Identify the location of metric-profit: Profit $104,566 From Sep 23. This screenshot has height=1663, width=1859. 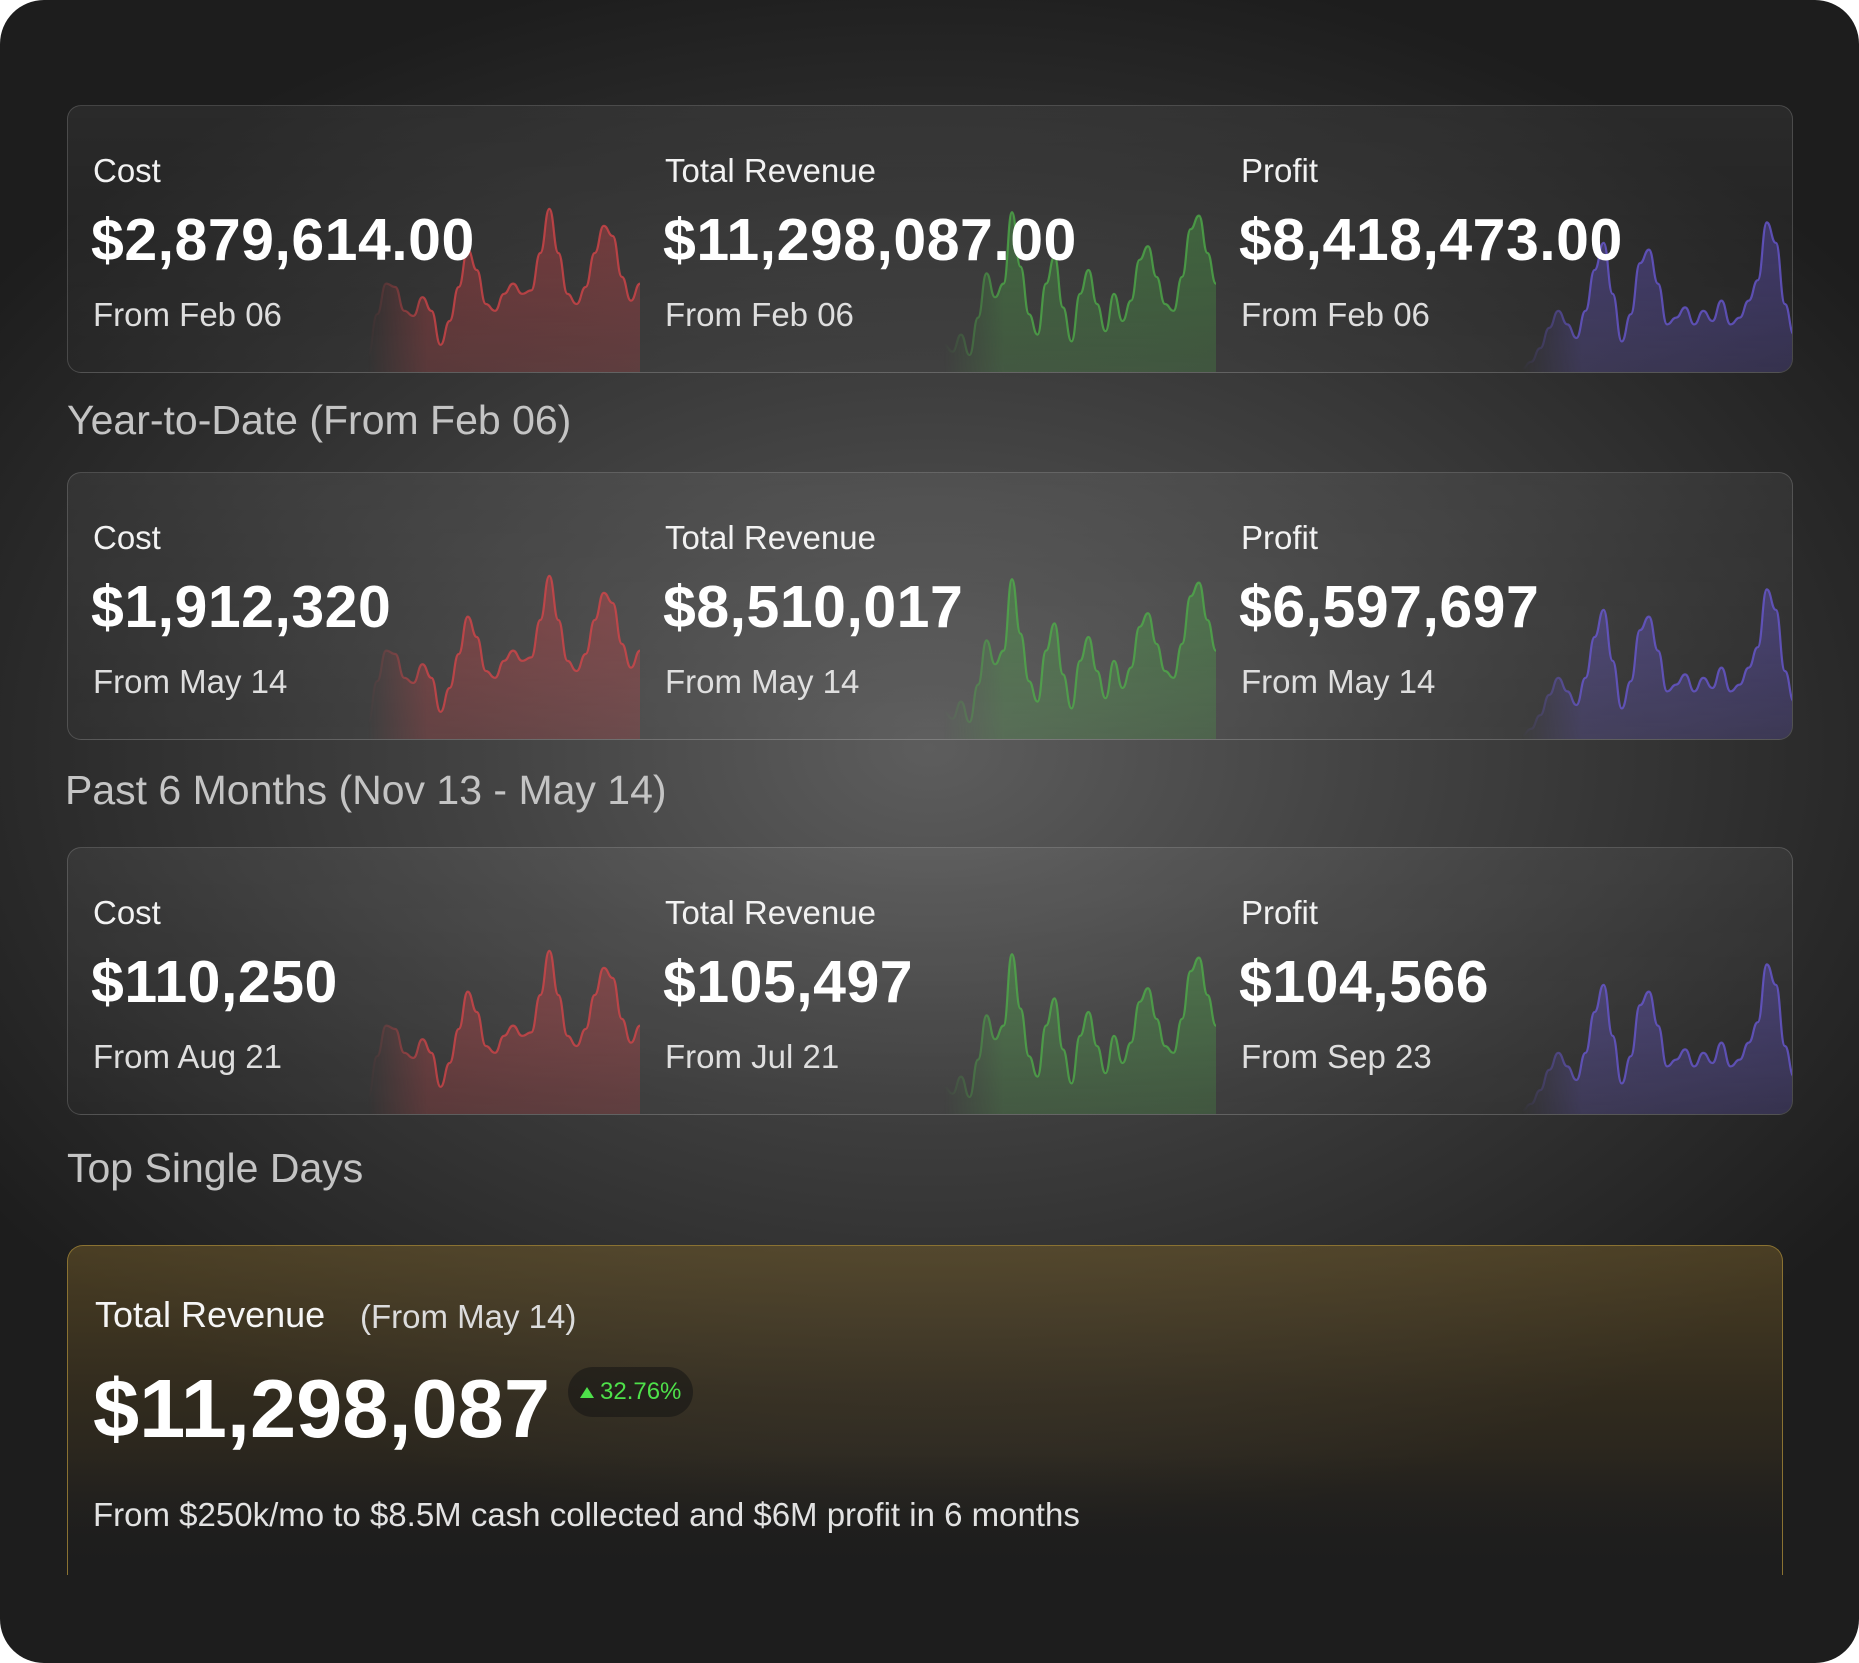
(1504, 981).